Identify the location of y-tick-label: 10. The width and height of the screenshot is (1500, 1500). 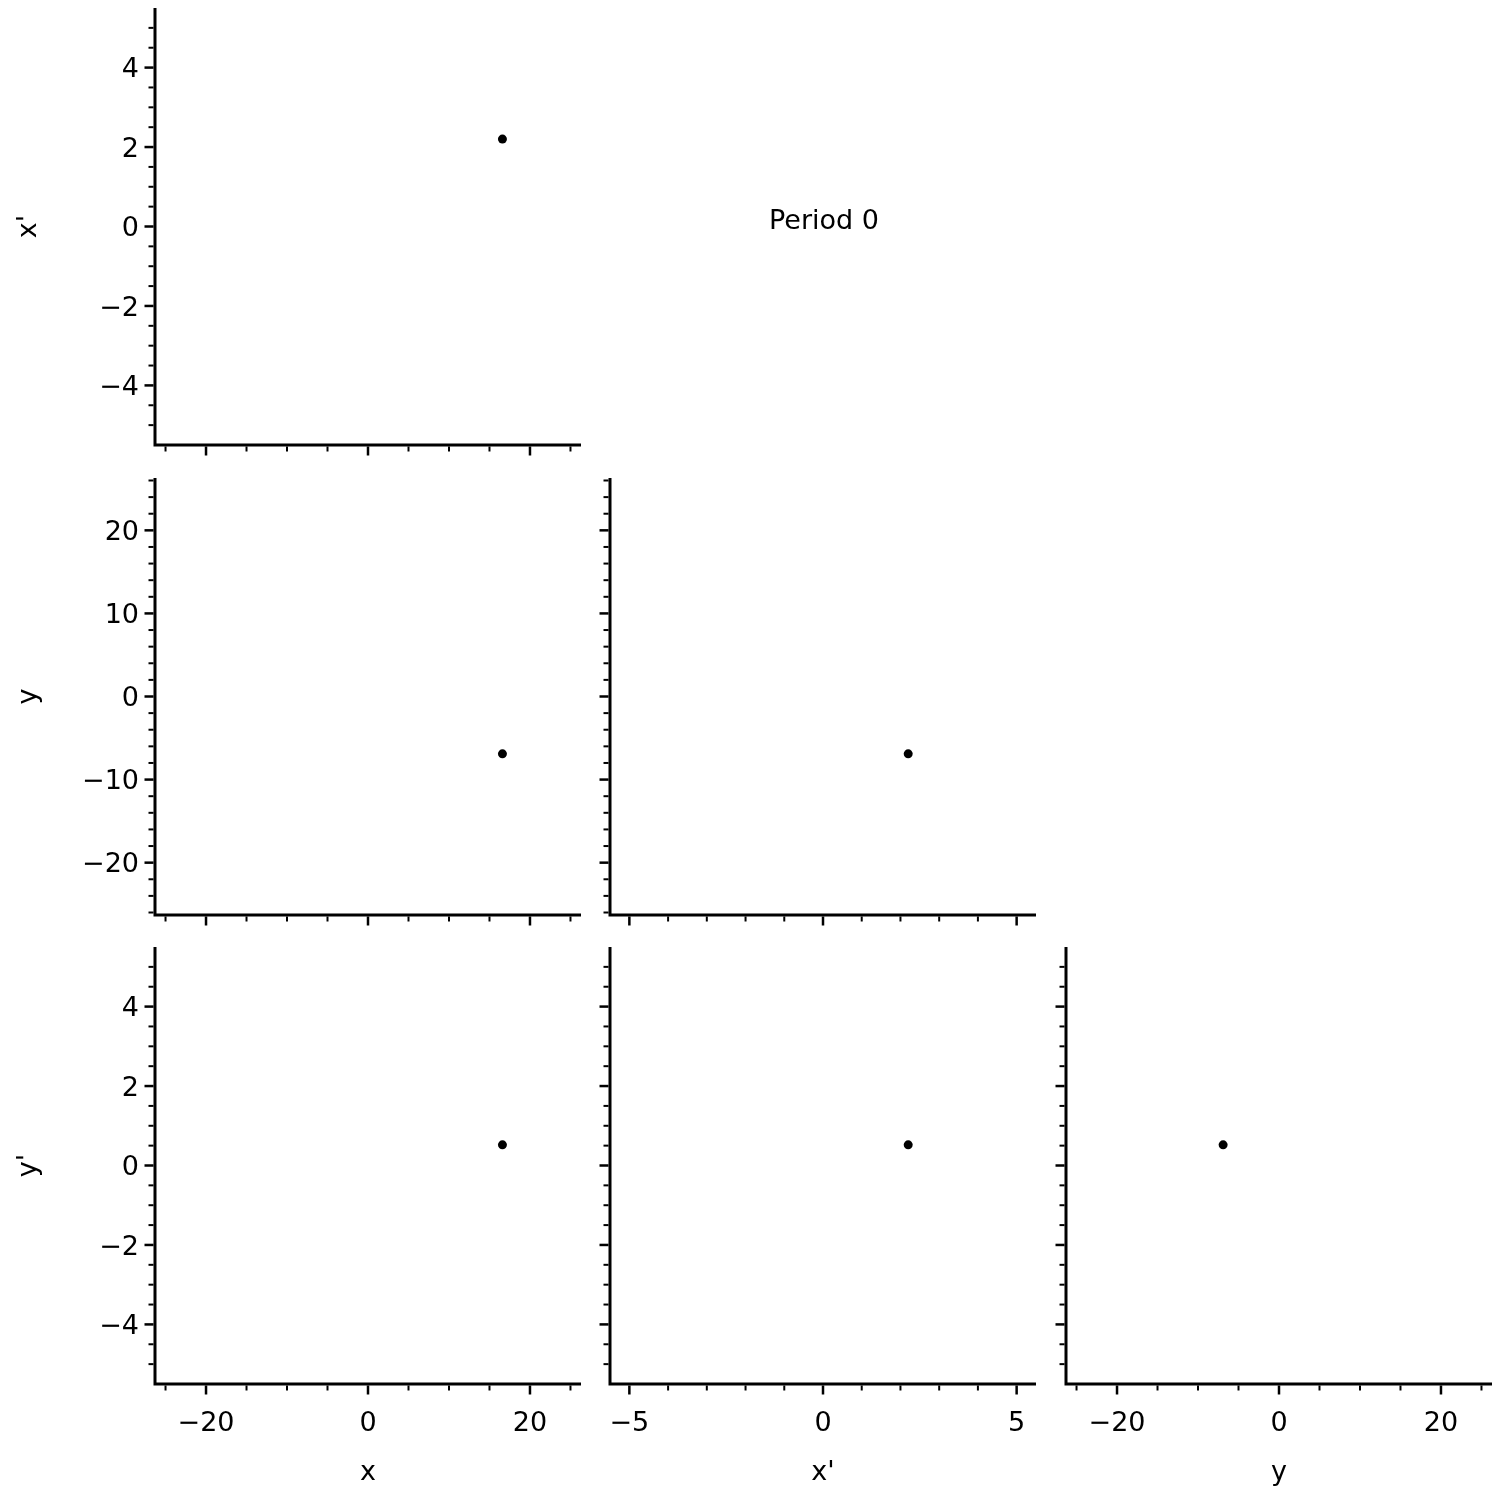
(121, 614).